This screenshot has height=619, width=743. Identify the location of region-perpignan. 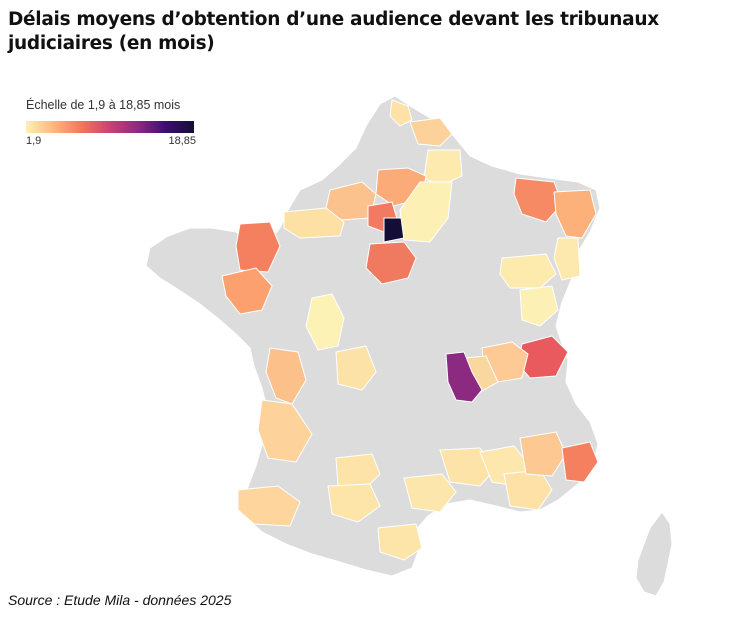
(400, 542).